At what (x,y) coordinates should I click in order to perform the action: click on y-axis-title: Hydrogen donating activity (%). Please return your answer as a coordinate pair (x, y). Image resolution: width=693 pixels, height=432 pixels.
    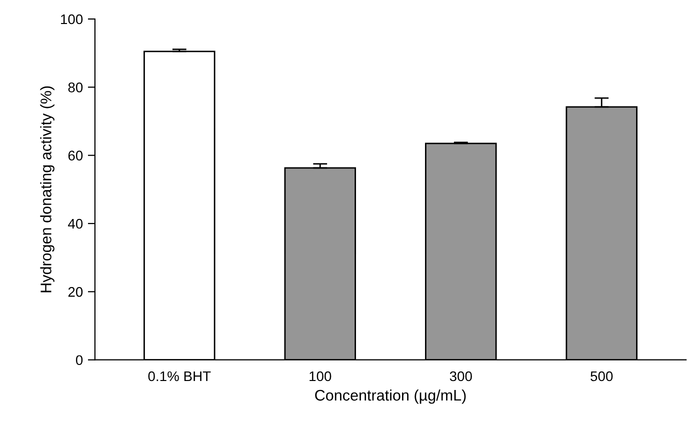
    Looking at the image, I should click on (47, 189).